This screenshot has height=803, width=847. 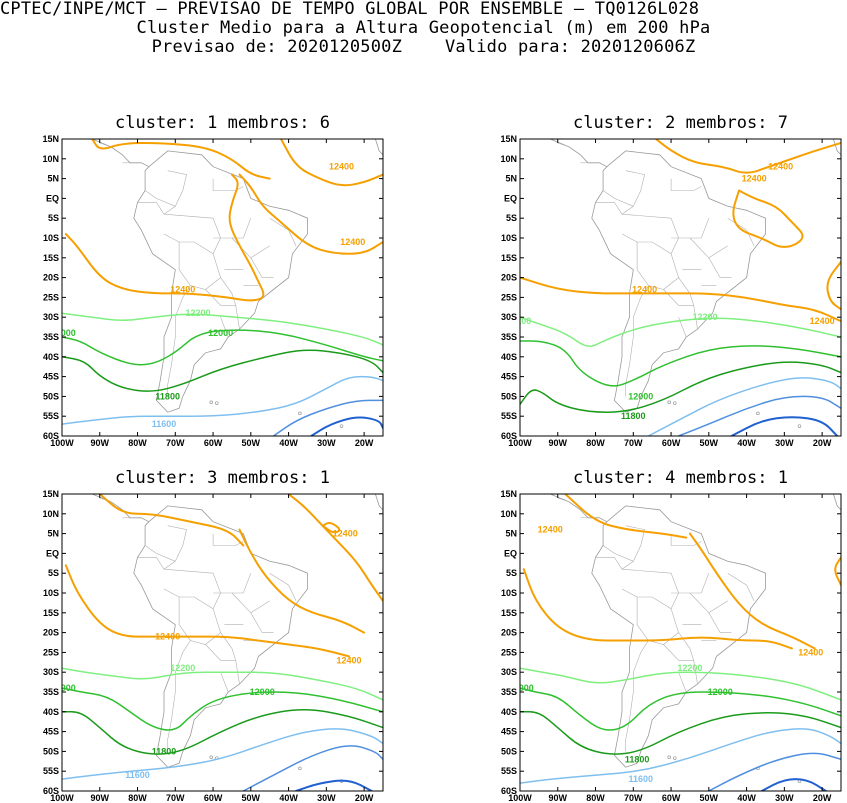 What do you see at coordinates (222, 642) in the screenshot?
I see `map-frame` at bounding box center [222, 642].